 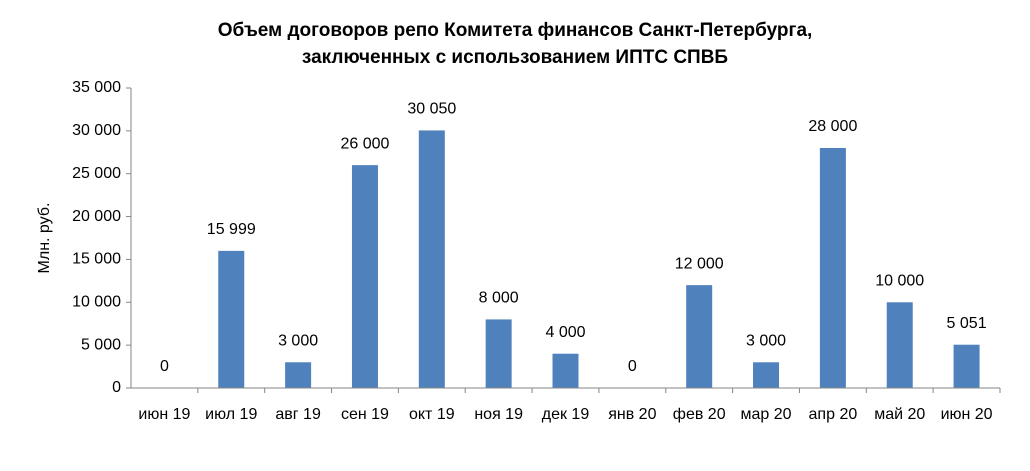 I want to click on value-label: 12 000, so click(x=699, y=263).